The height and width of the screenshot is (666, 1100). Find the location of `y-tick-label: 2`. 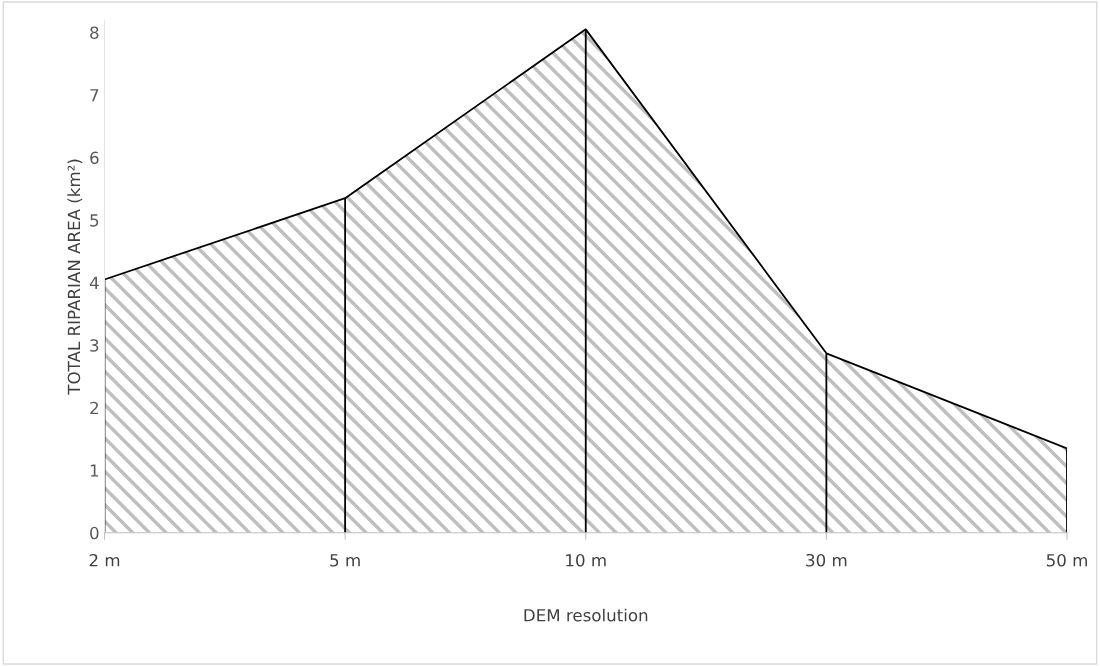

y-tick-label: 2 is located at coordinates (94, 408).